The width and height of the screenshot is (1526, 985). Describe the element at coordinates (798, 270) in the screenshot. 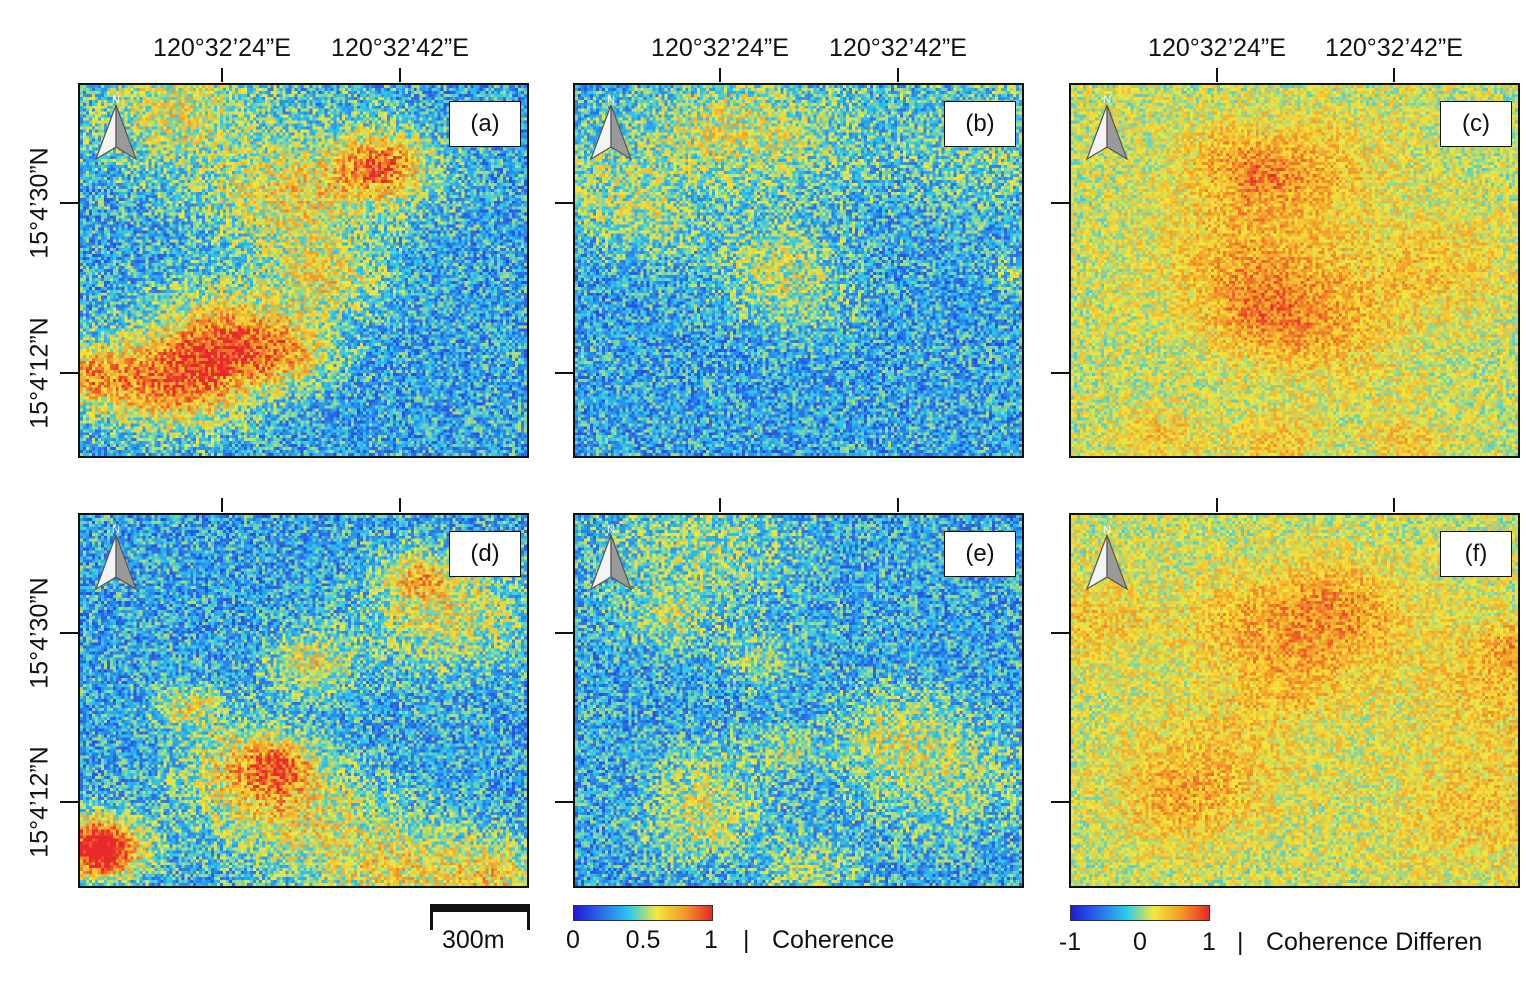

I see `map-panel-b: N (b)` at that location.